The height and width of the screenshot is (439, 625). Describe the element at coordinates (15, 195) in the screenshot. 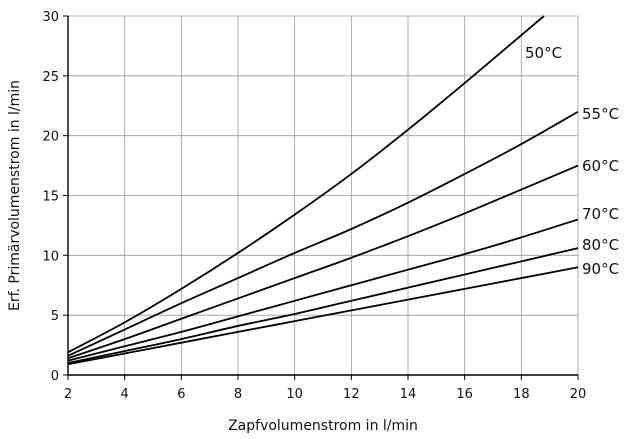

I see `y-axis-title: Erf. Primärvolumenstrom in l/min` at that location.